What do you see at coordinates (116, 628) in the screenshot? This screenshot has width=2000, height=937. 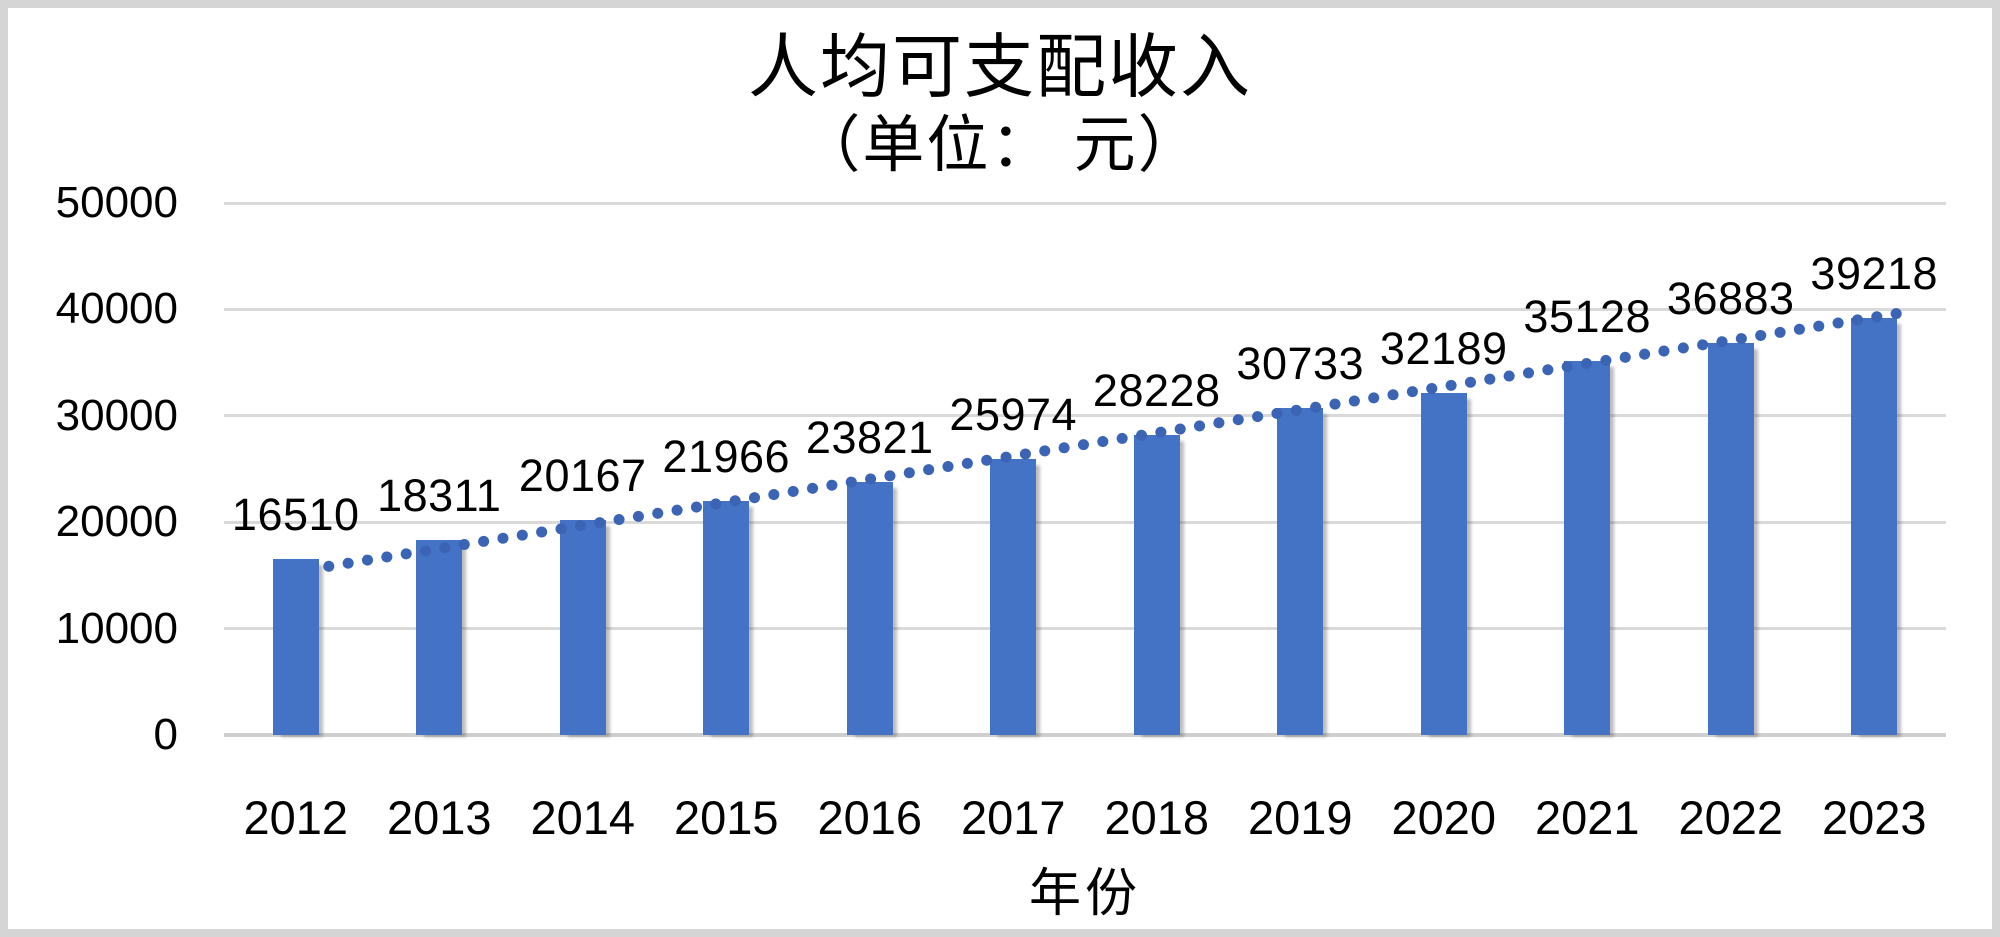 I see `y-tick-label: 10000` at bounding box center [116, 628].